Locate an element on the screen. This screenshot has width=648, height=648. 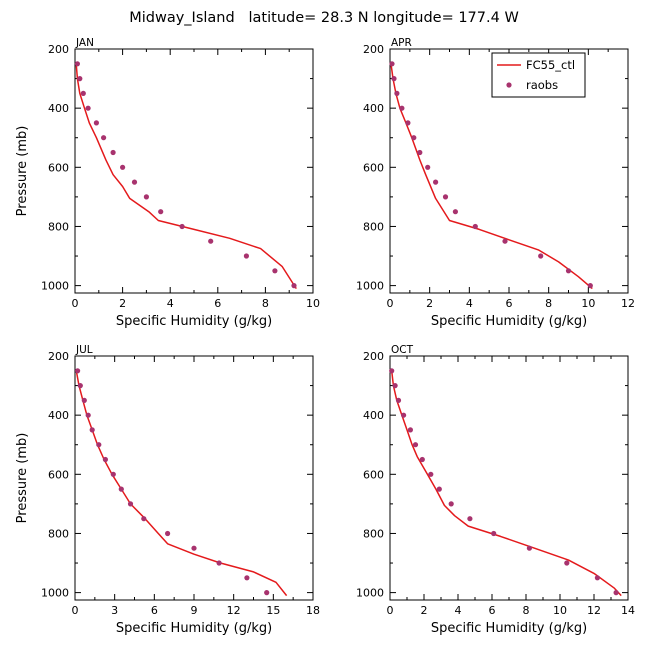
x-tick-label: 4 is located at coordinates (170, 303).